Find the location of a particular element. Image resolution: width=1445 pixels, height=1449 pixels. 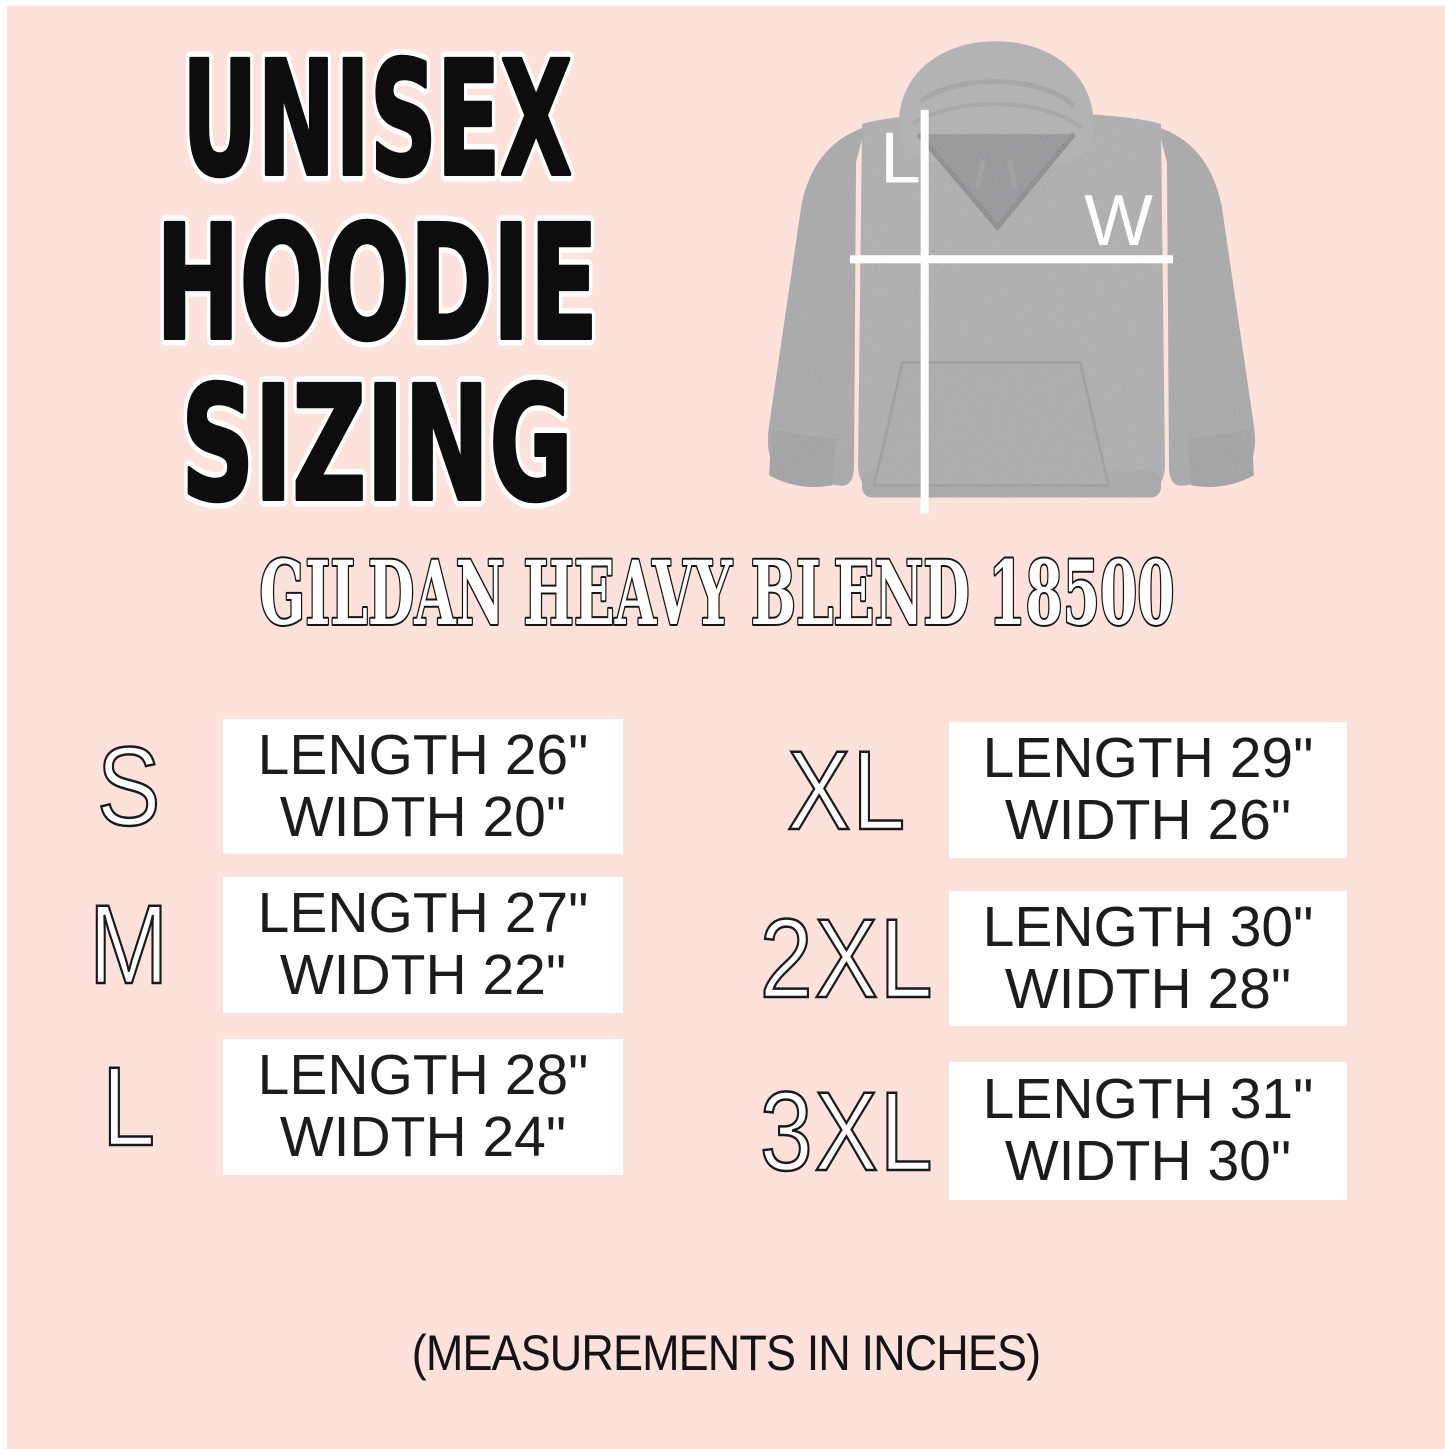

size-label-3xl: 3XL is located at coordinates (847, 1131).